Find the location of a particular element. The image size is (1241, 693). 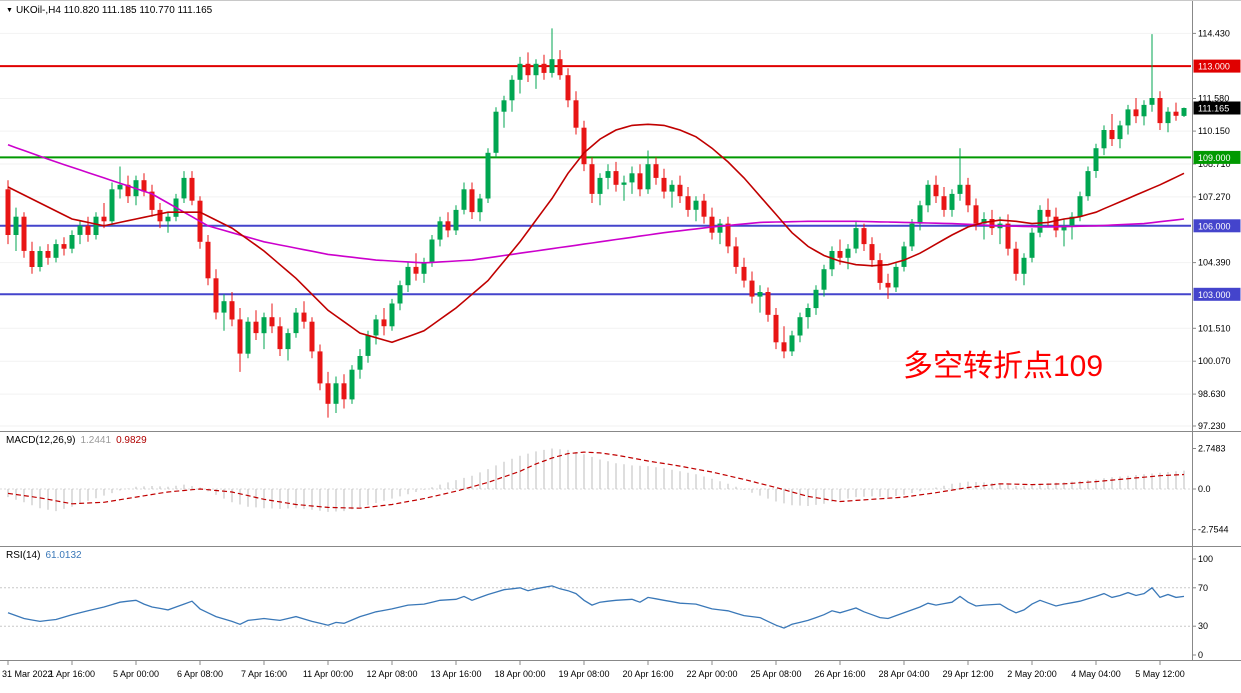

time-label: 28 Apr 04:00 is located at coordinates (903, 674).